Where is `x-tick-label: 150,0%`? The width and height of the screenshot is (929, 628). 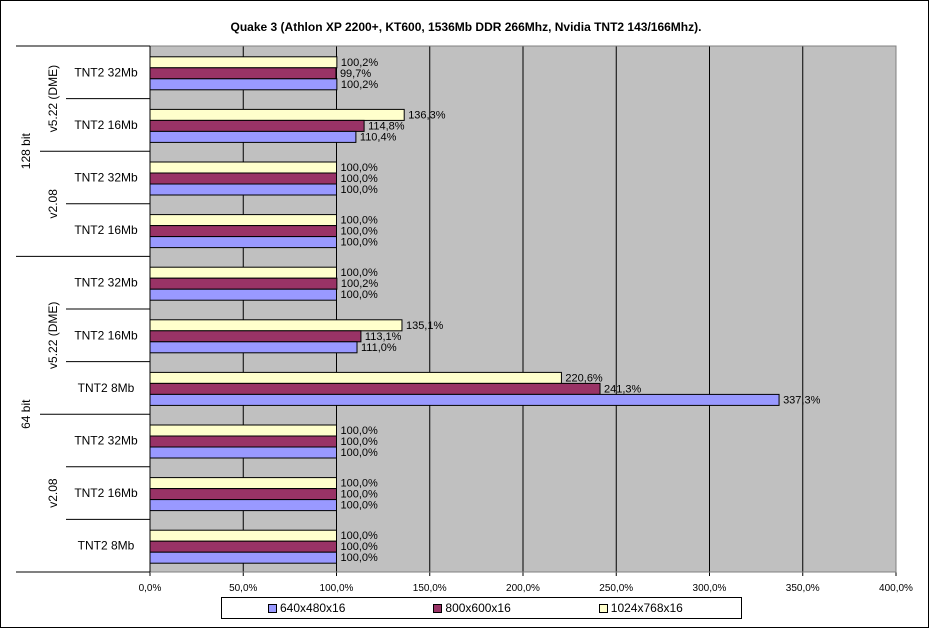 x-tick-label: 150,0% is located at coordinates (430, 588).